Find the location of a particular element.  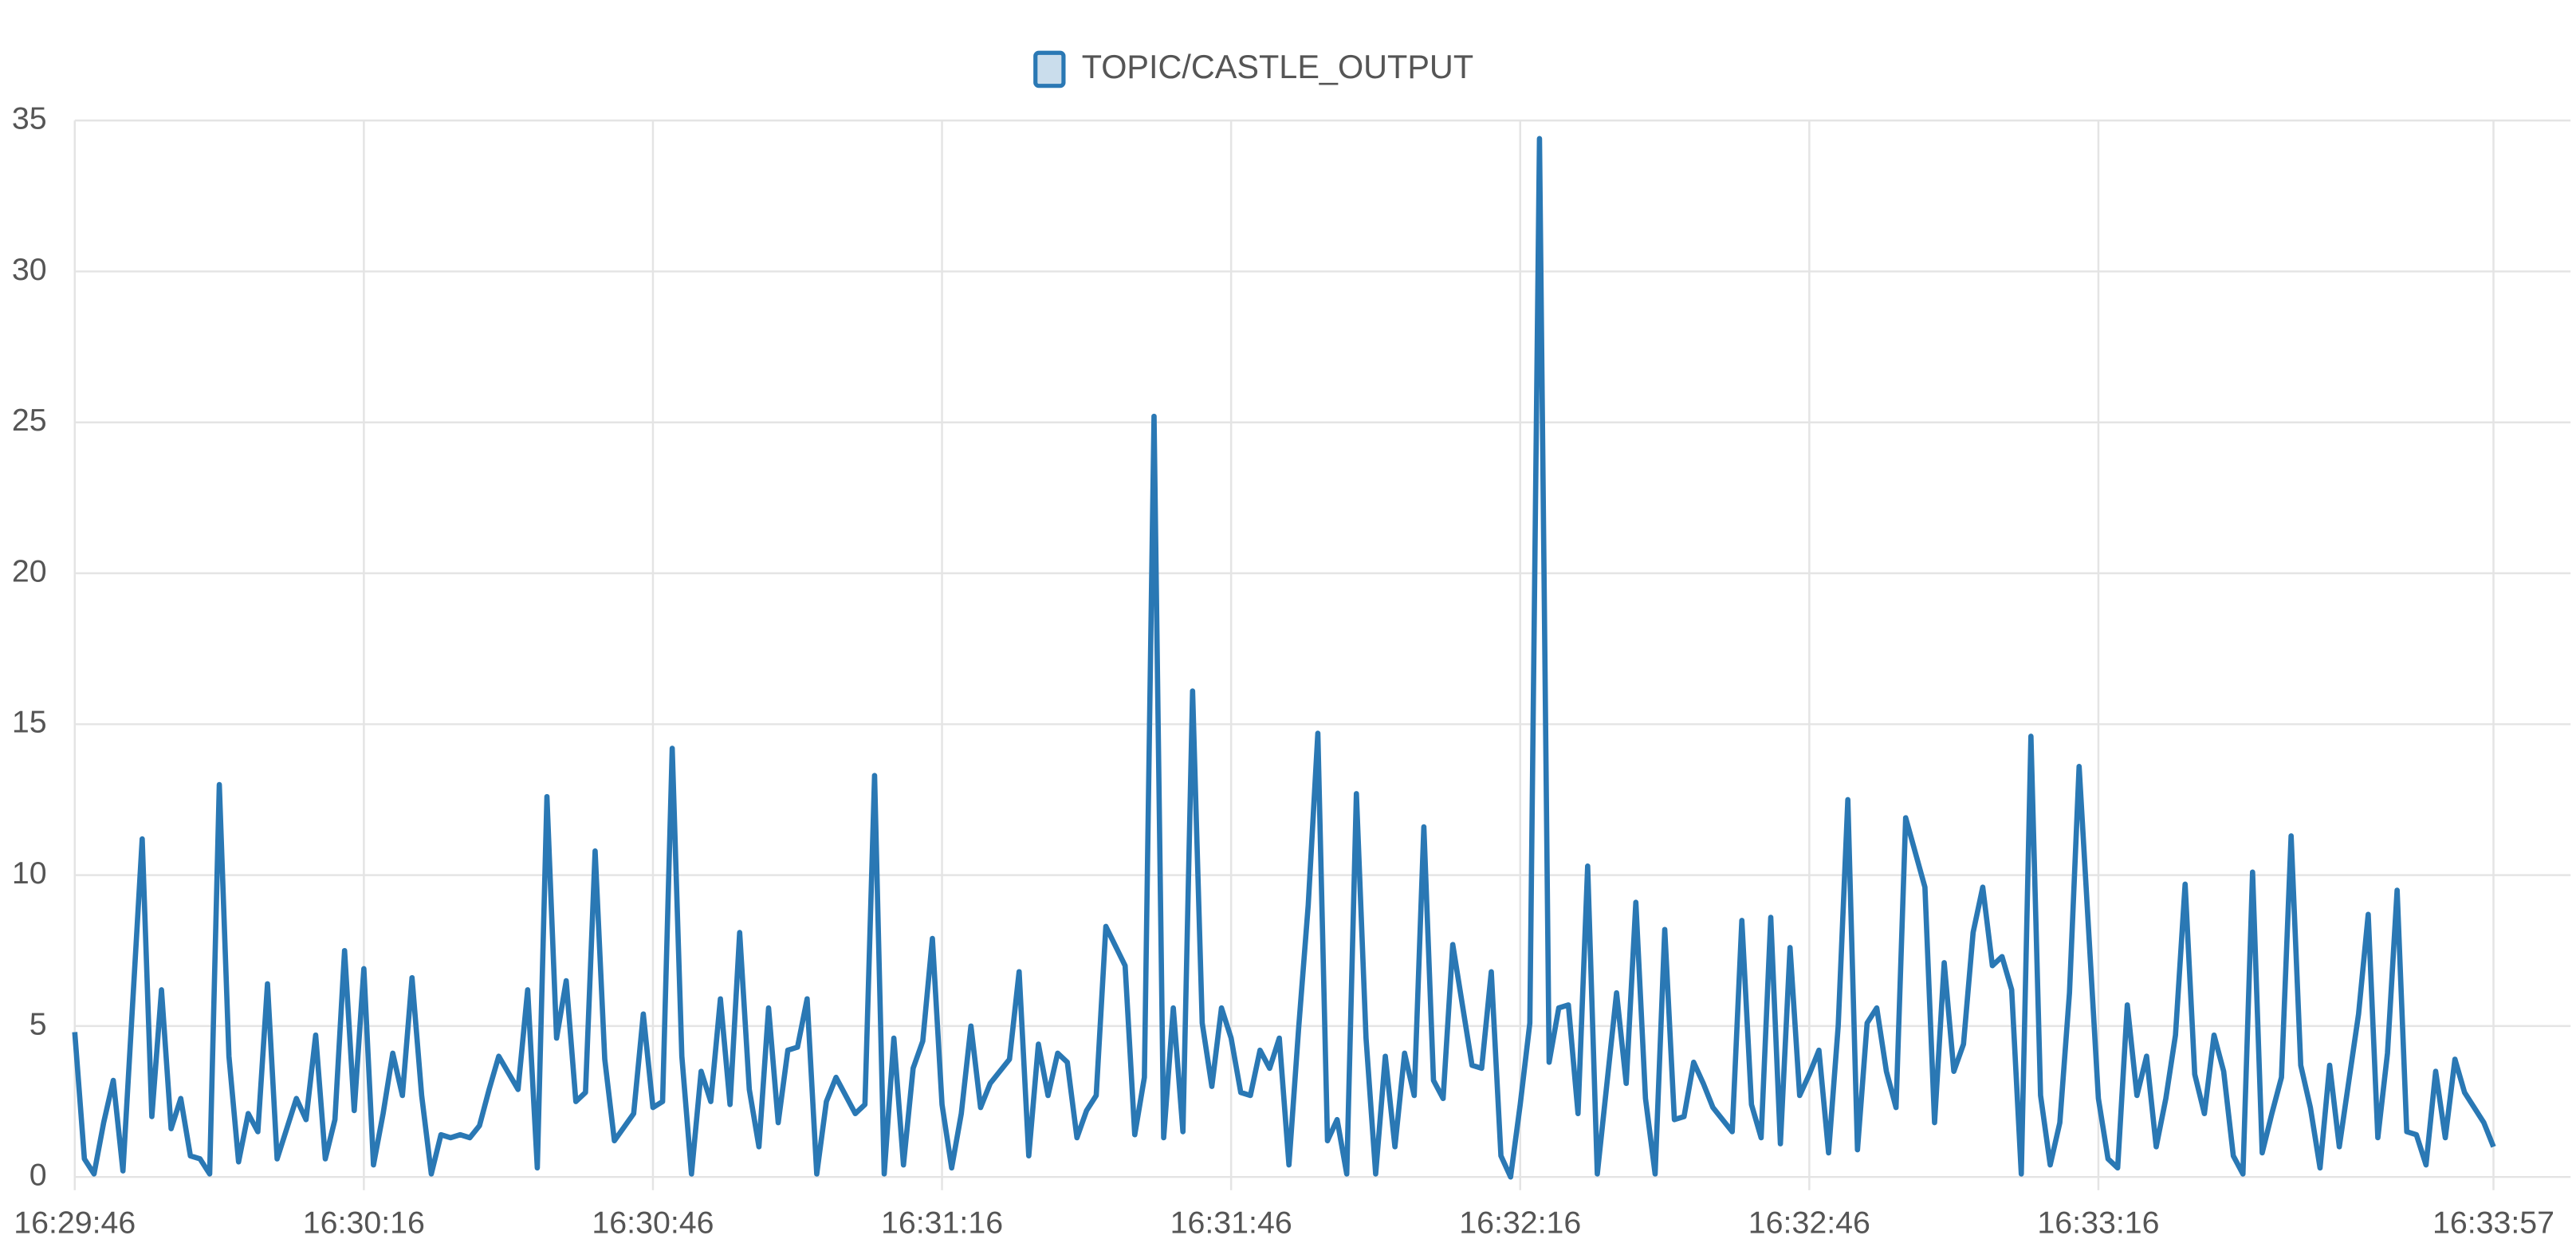

y-tick-label: 35 is located at coordinates (30, 118).